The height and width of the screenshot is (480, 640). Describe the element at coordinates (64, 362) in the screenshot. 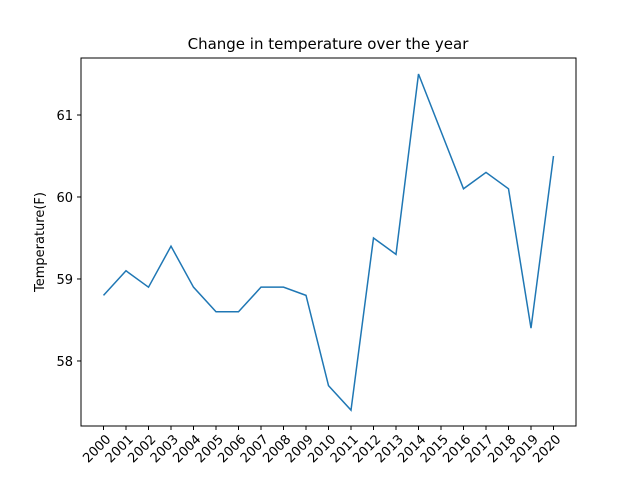

I see `y-tick-label: 58` at that location.